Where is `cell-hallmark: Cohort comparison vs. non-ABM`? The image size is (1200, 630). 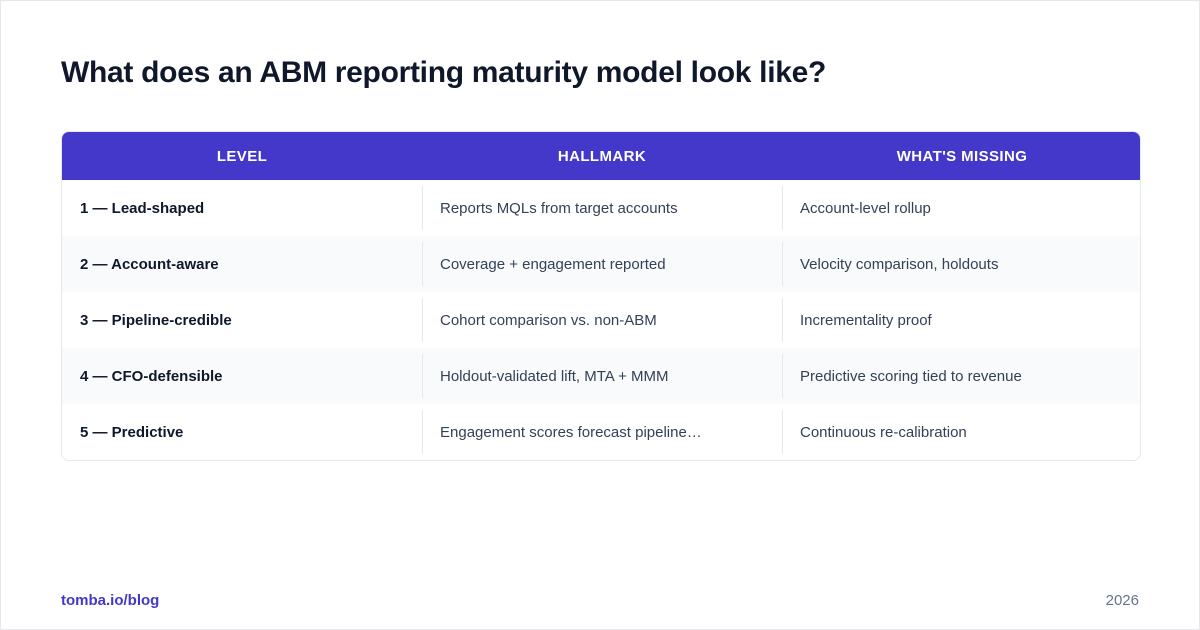
cell-hallmark: Cohort comparison vs. non-ABM is located at coordinates (602, 320).